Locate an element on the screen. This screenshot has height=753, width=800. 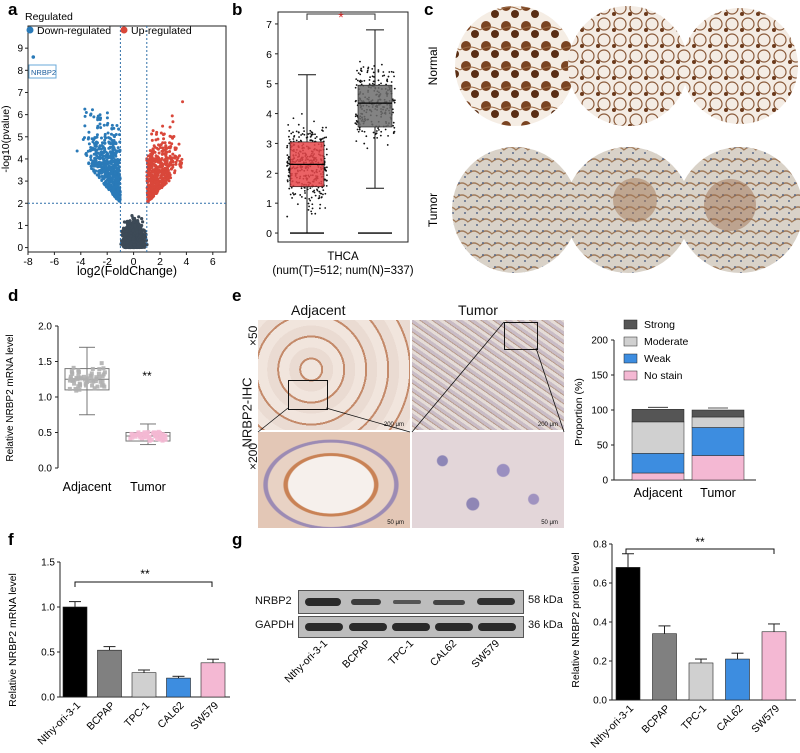
lane-label: Nthy-ori-3-1 is located at coordinates (306, 661).